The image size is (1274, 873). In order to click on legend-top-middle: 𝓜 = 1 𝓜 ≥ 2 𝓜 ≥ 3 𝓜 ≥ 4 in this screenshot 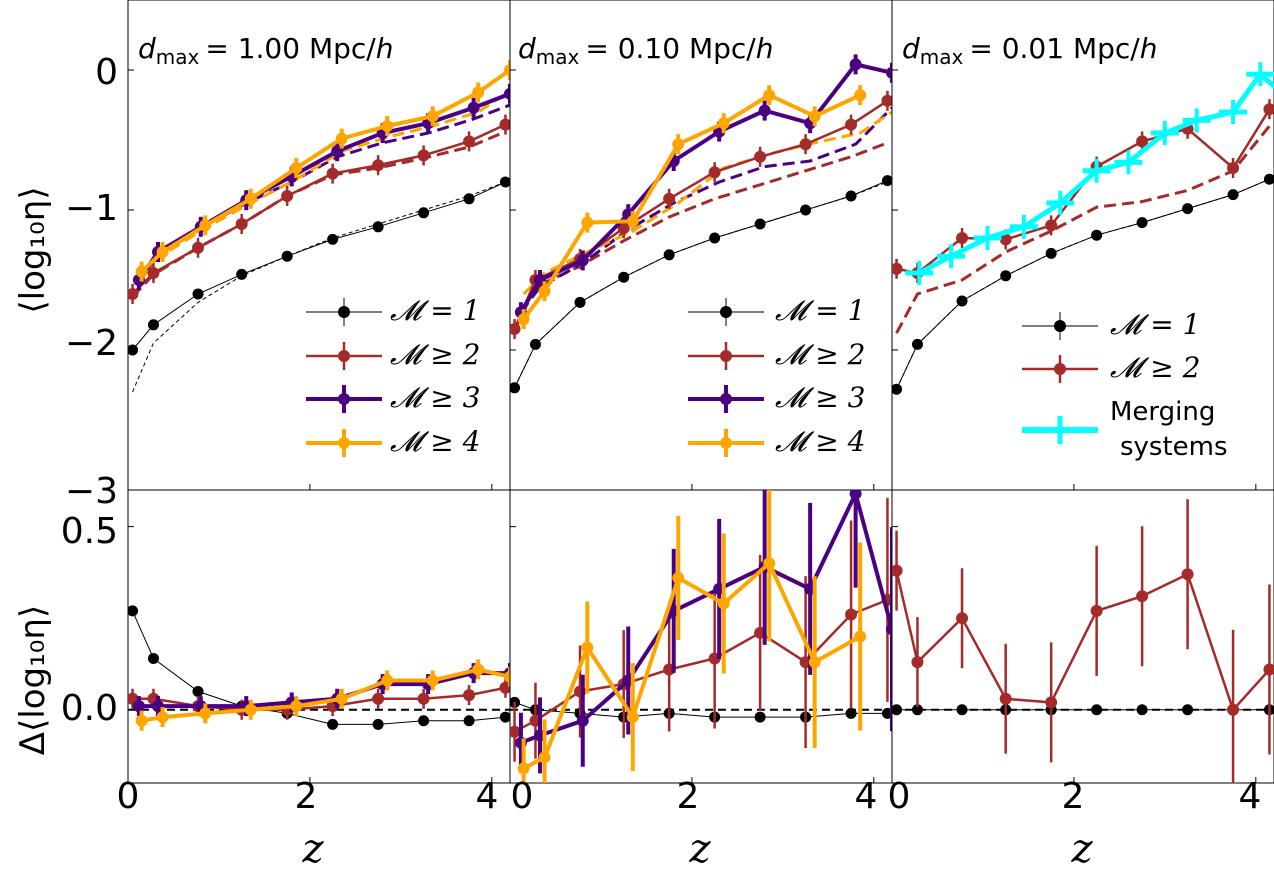, I will do `click(820, 376)`.